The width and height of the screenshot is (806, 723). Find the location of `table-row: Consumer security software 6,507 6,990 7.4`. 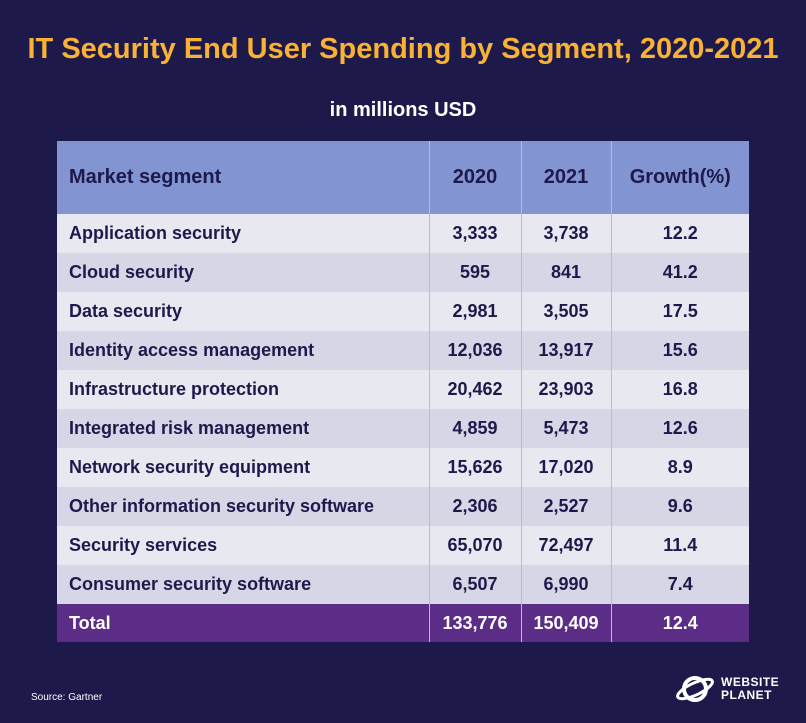

table-row: Consumer security software 6,507 6,990 7.4 is located at coordinates (403, 584).